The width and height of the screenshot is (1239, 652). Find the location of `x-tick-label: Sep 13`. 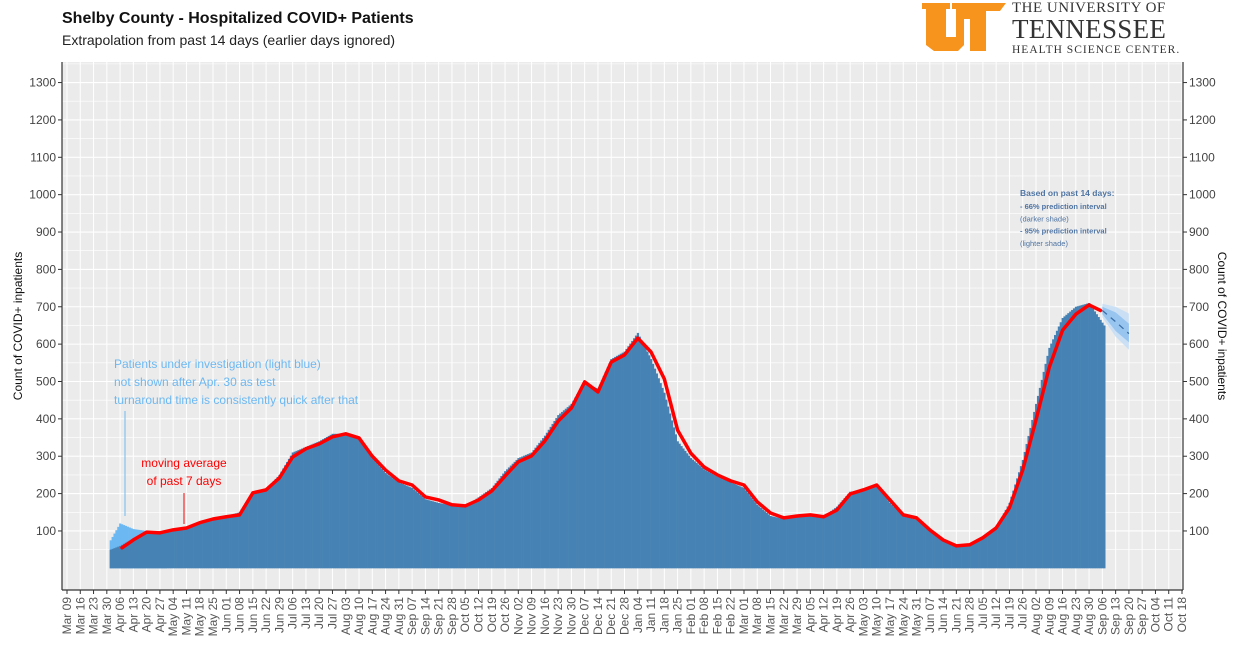

x-tick-label: Sep 13 is located at coordinates (1116, 616).